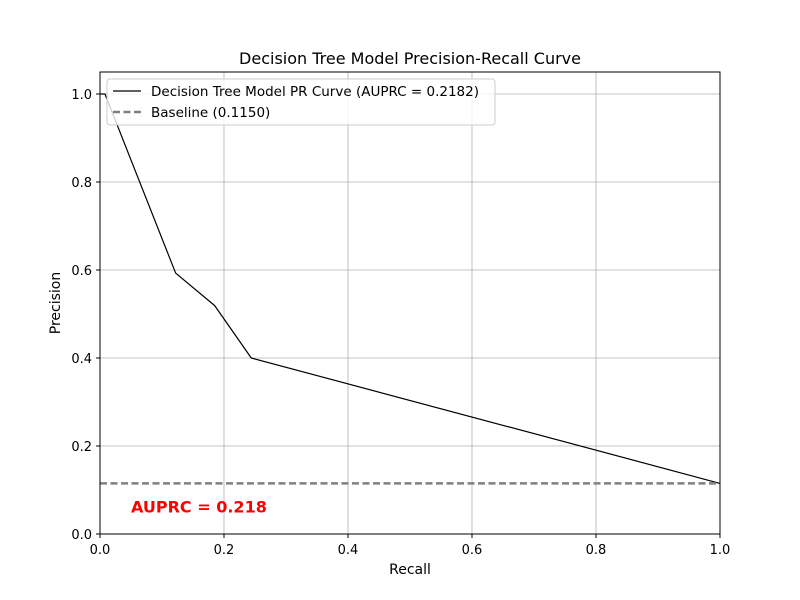  I want to click on y-tick-label: 0.8, so click(81, 183).